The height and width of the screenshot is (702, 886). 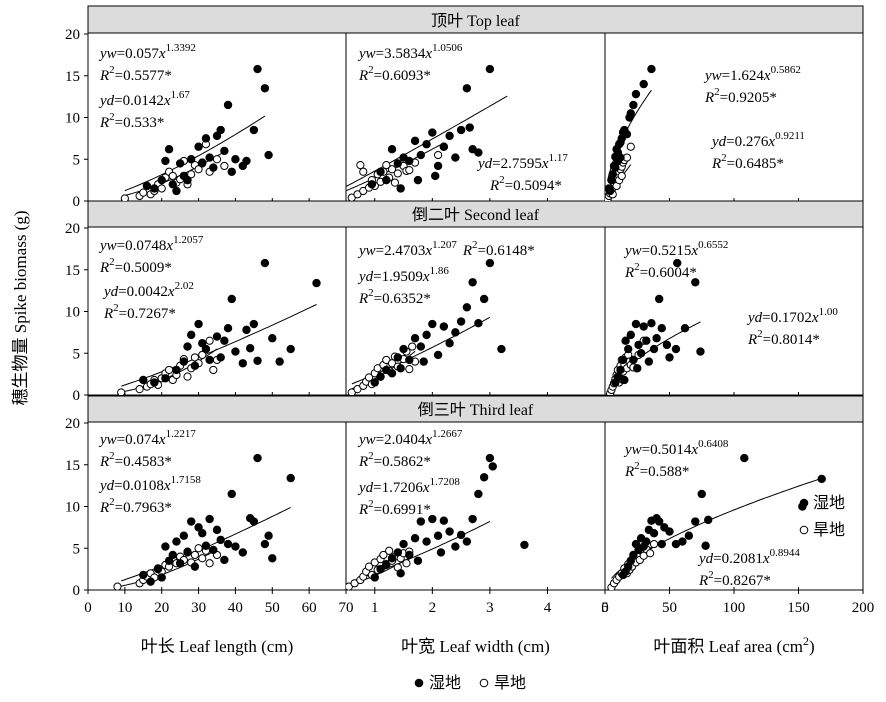 What do you see at coordinates (72, 229) in the screenshot?
I see `y-tick-label: 20` at bounding box center [72, 229].